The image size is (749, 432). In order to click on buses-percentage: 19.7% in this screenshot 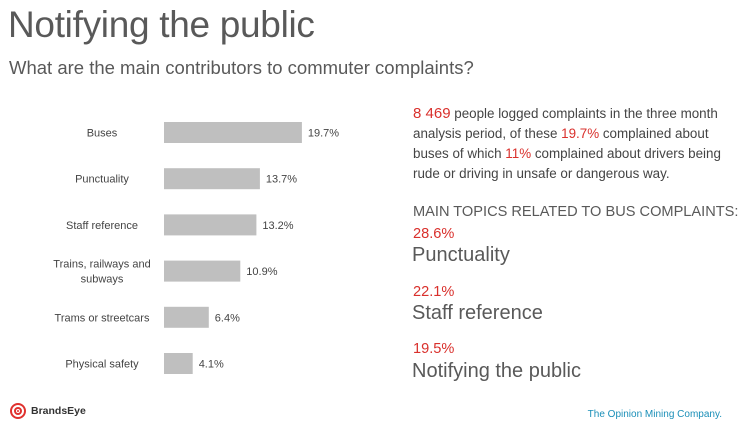, I will do `click(580, 133)`.